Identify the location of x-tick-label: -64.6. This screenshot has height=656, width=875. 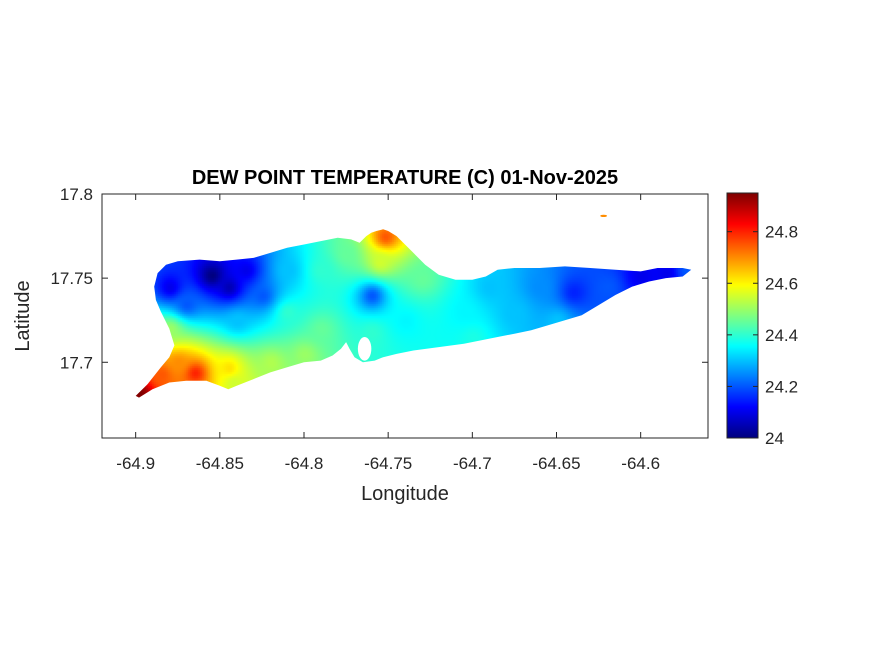
(640, 463).